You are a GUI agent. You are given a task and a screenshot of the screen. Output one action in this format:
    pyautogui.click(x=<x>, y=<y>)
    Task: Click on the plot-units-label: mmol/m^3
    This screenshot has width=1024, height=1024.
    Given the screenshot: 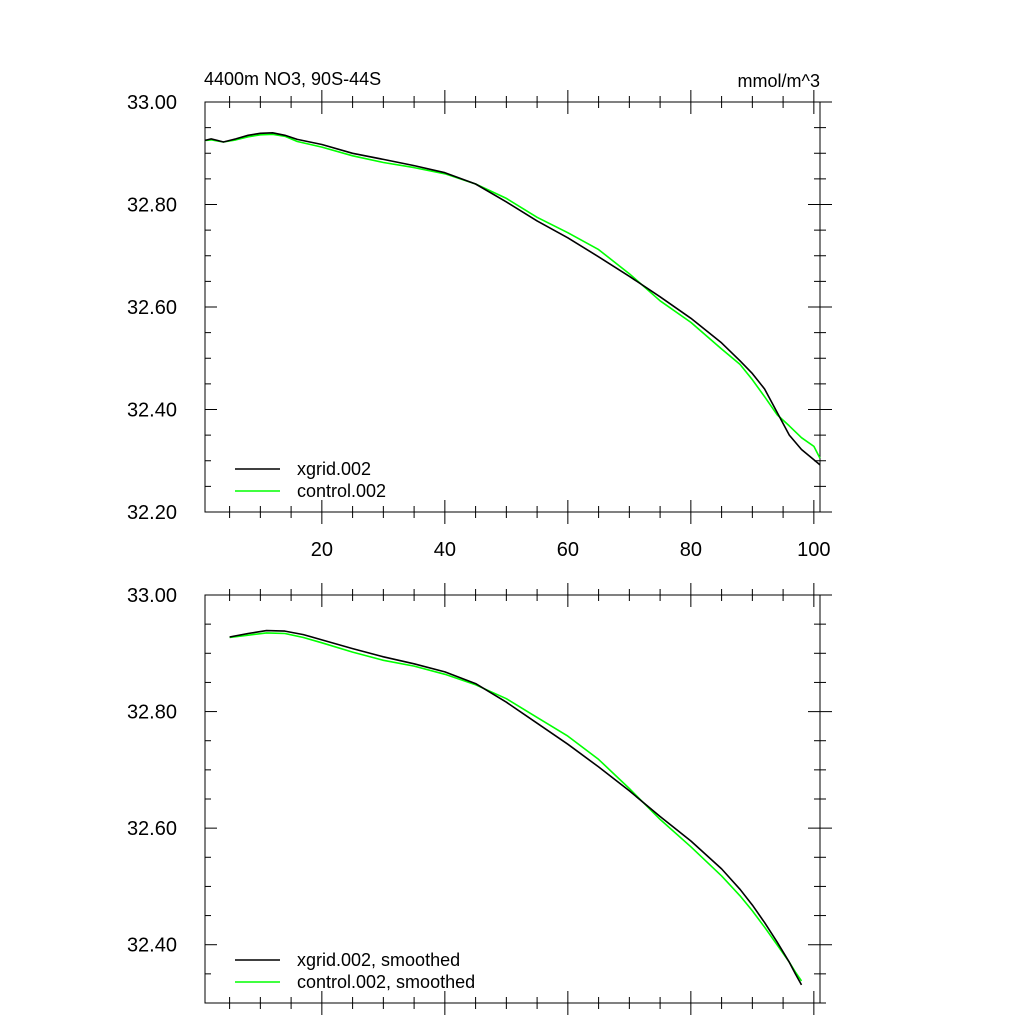 What is the action you would take?
    pyautogui.click(x=779, y=81)
    